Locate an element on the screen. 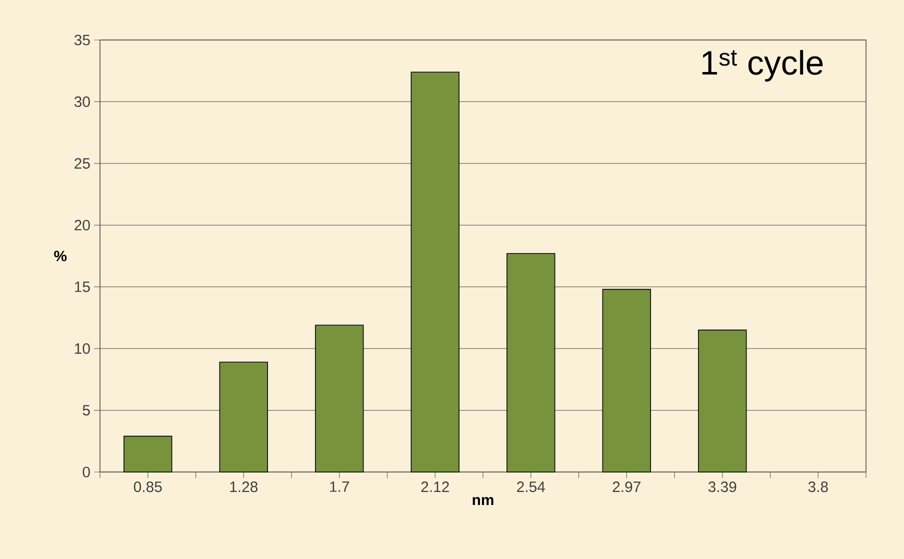  y-tick-label: 35 is located at coordinates (82, 40).